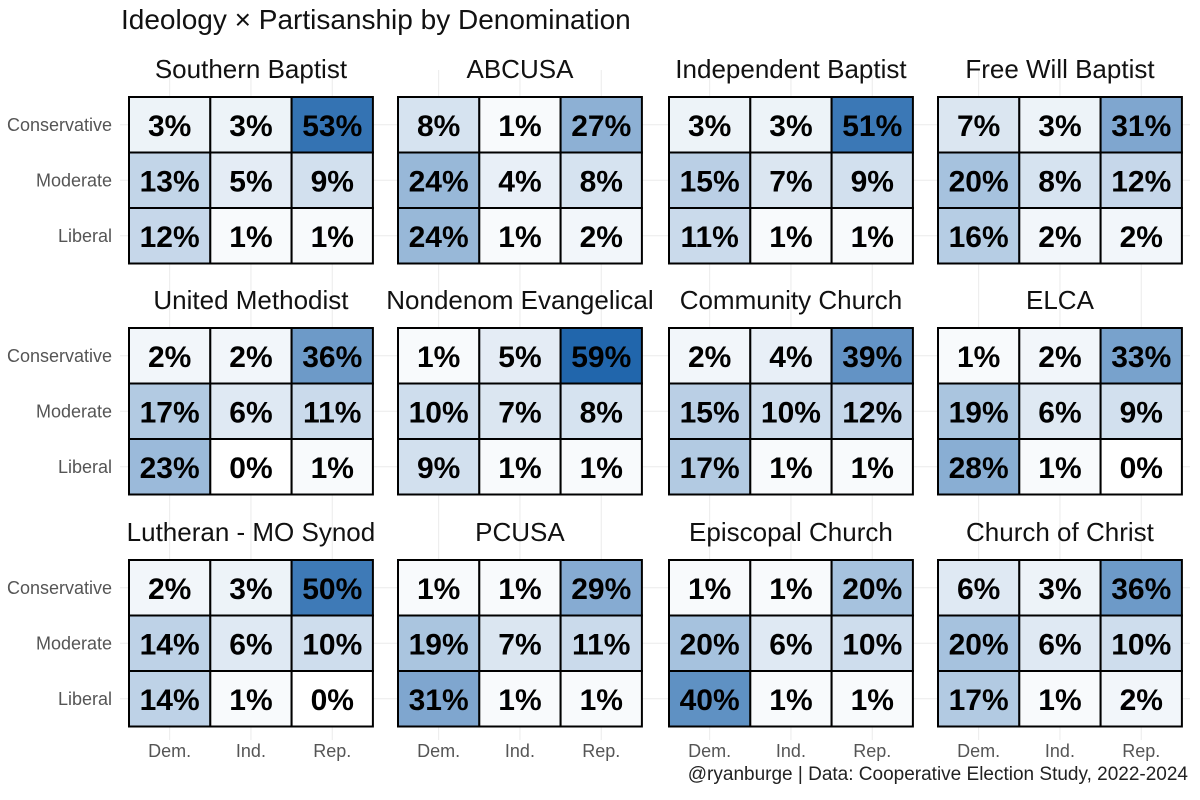 This screenshot has width=1200, height=800. I want to click on panel-community-church: Community Church 2% 4% 39% 15% 10% 12% 17% 1% 1%, so click(791, 390).